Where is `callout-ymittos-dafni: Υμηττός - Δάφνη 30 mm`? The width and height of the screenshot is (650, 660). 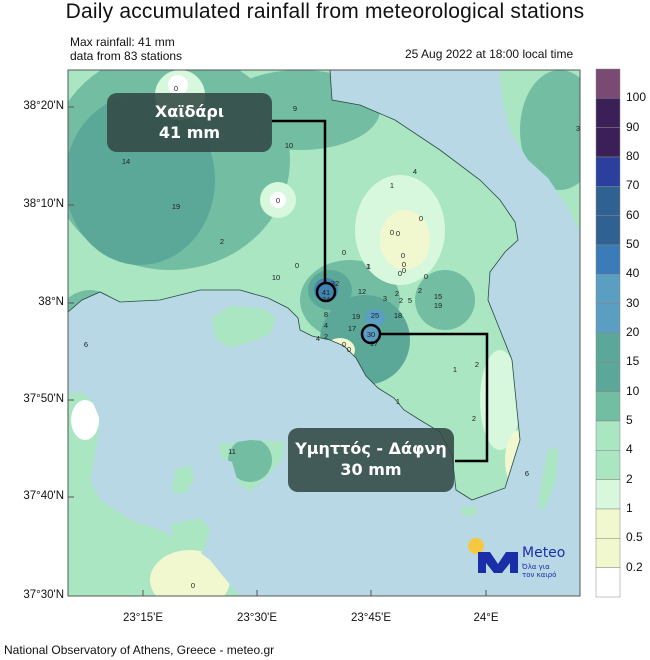
callout-ymittos-dafni: Υμηττός - Δάφνη 30 mm is located at coordinates (371, 460).